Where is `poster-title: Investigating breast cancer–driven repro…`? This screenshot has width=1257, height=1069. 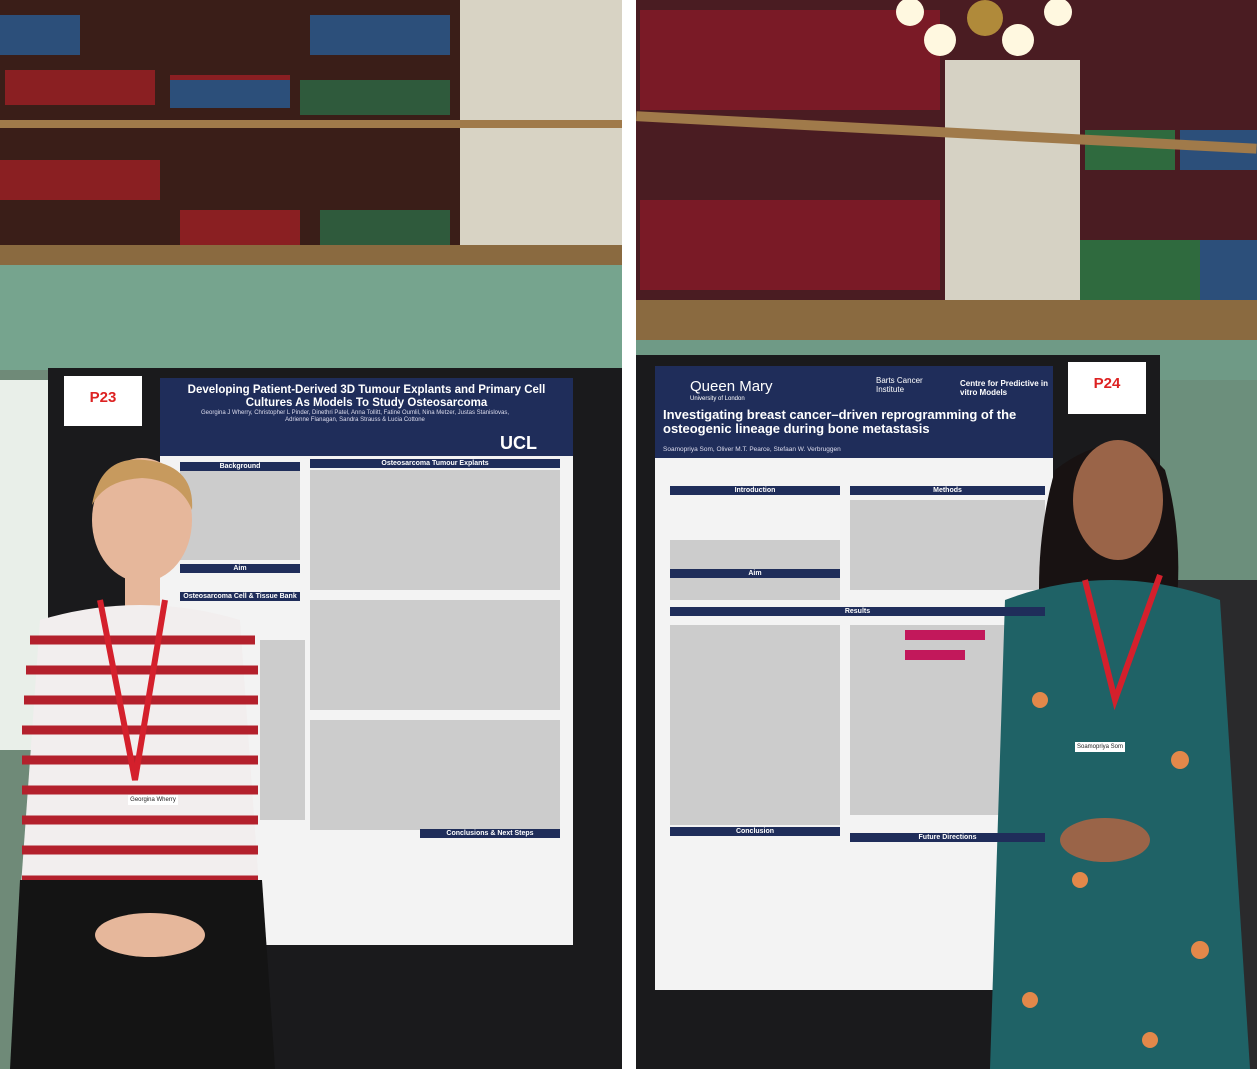
poster-title: Investigating breast cancer–driven repro… is located at coordinates (840, 422).